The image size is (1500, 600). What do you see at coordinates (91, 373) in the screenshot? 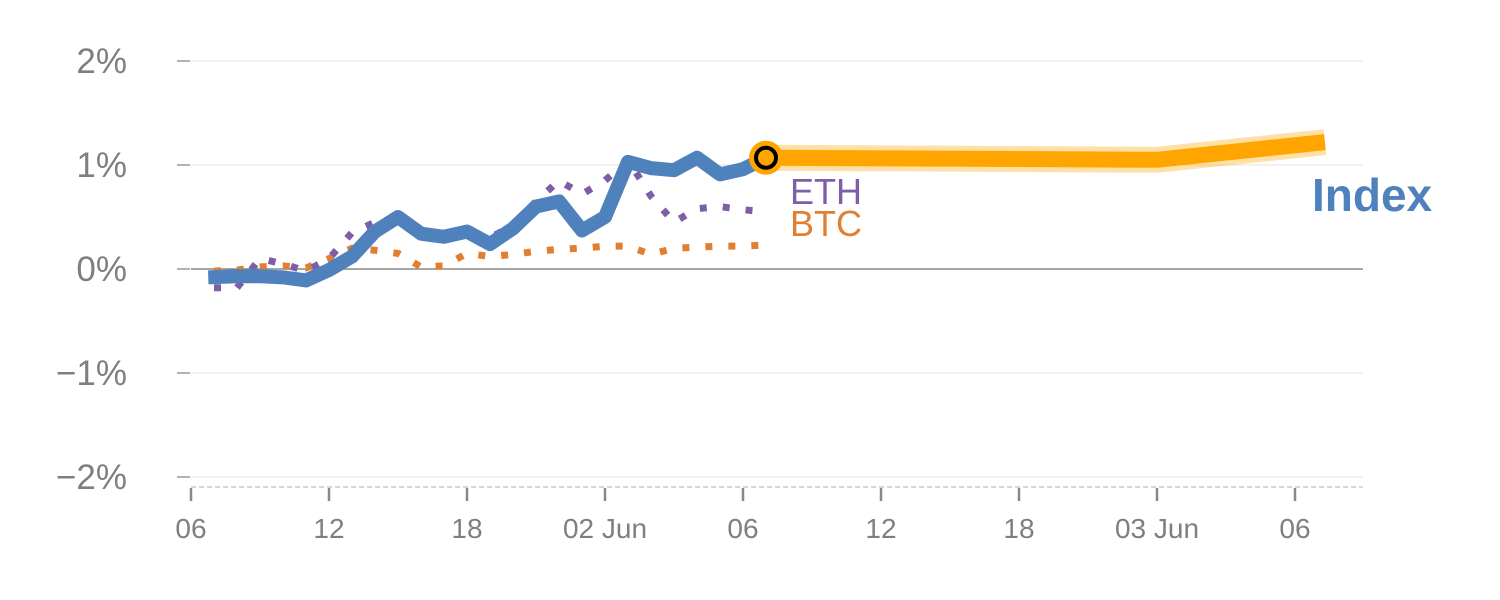
I see `y-tick-label: −1%` at bounding box center [91, 373].